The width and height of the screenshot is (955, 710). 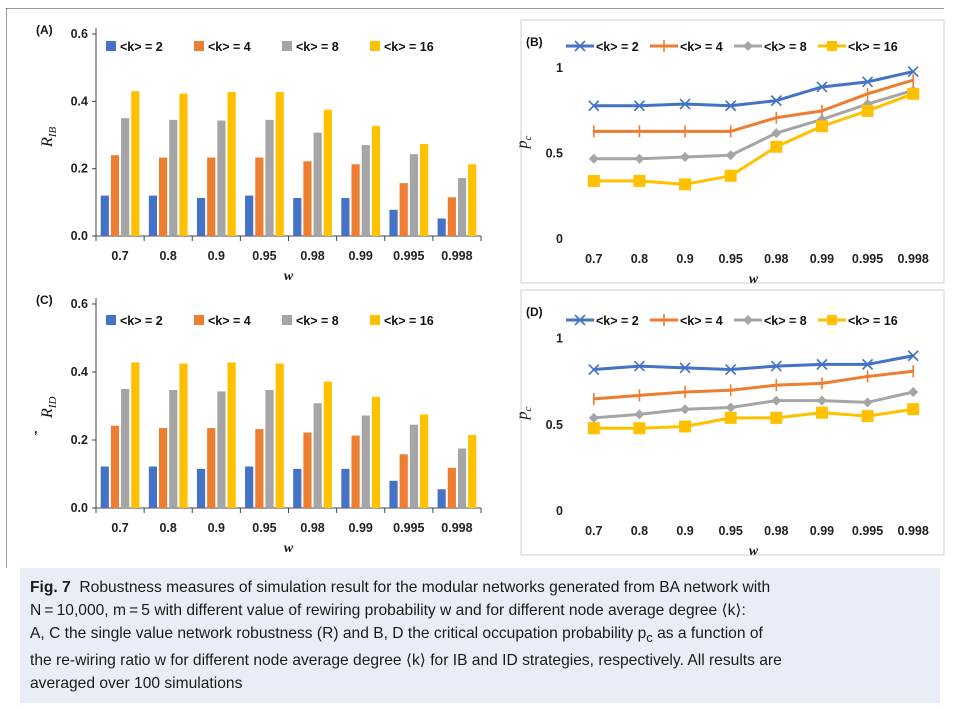 I want to click on y-tick-label: 0.4, so click(x=79, y=101).